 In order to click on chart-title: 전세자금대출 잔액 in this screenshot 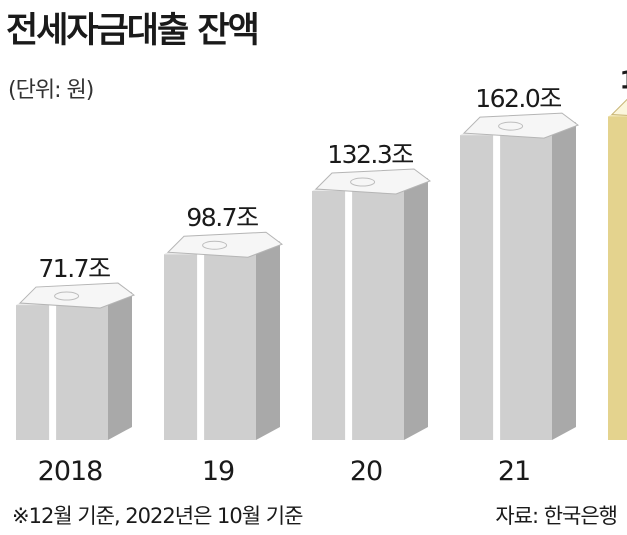, I will do `click(133, 31)`.